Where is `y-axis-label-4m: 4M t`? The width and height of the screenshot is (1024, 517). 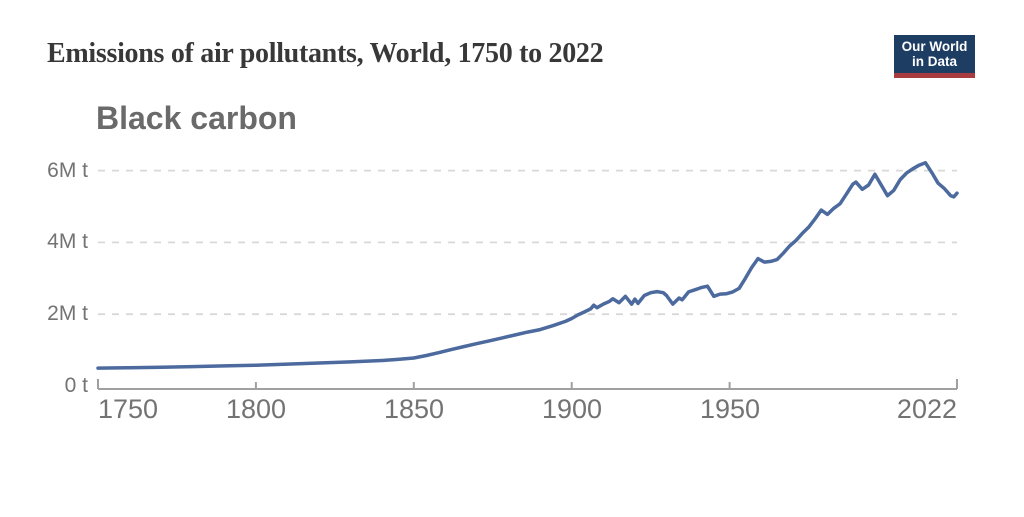 y-axis-label-4m: 4M t is located at coordinates (67, 241).